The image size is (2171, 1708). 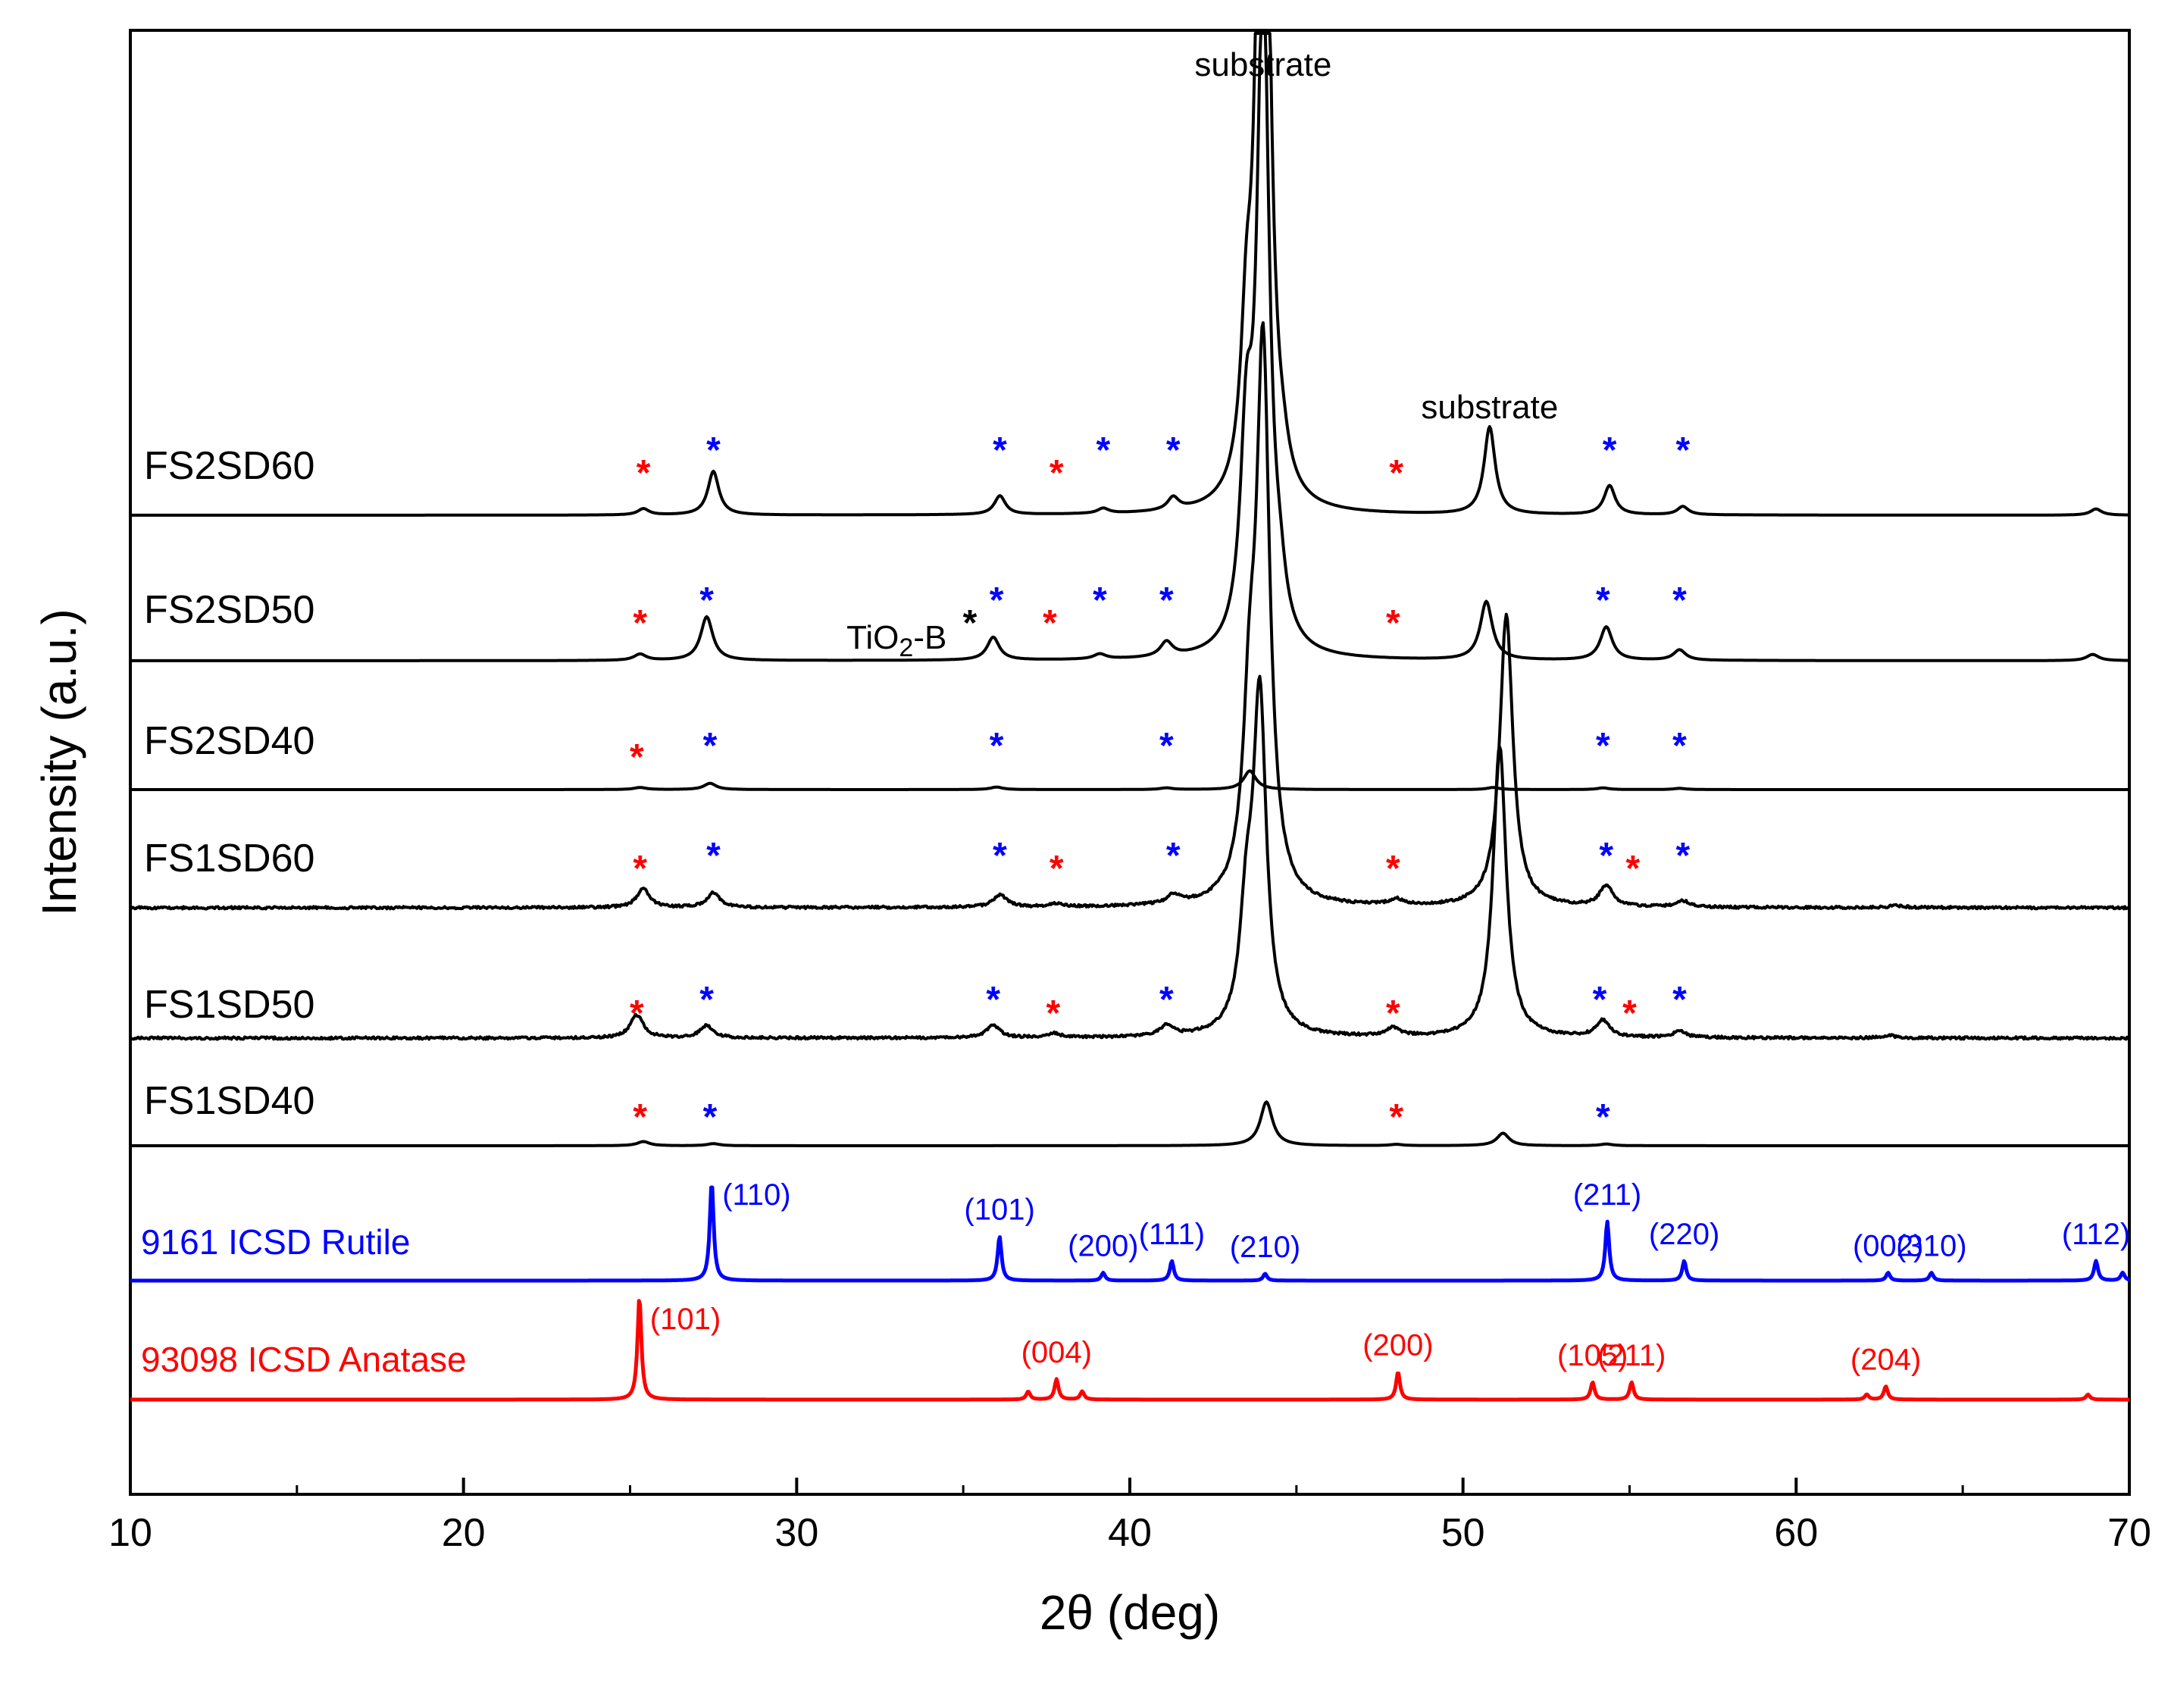 I want to click on y-axis-title: Intensity (a.u.), so click(x=59, y=762).